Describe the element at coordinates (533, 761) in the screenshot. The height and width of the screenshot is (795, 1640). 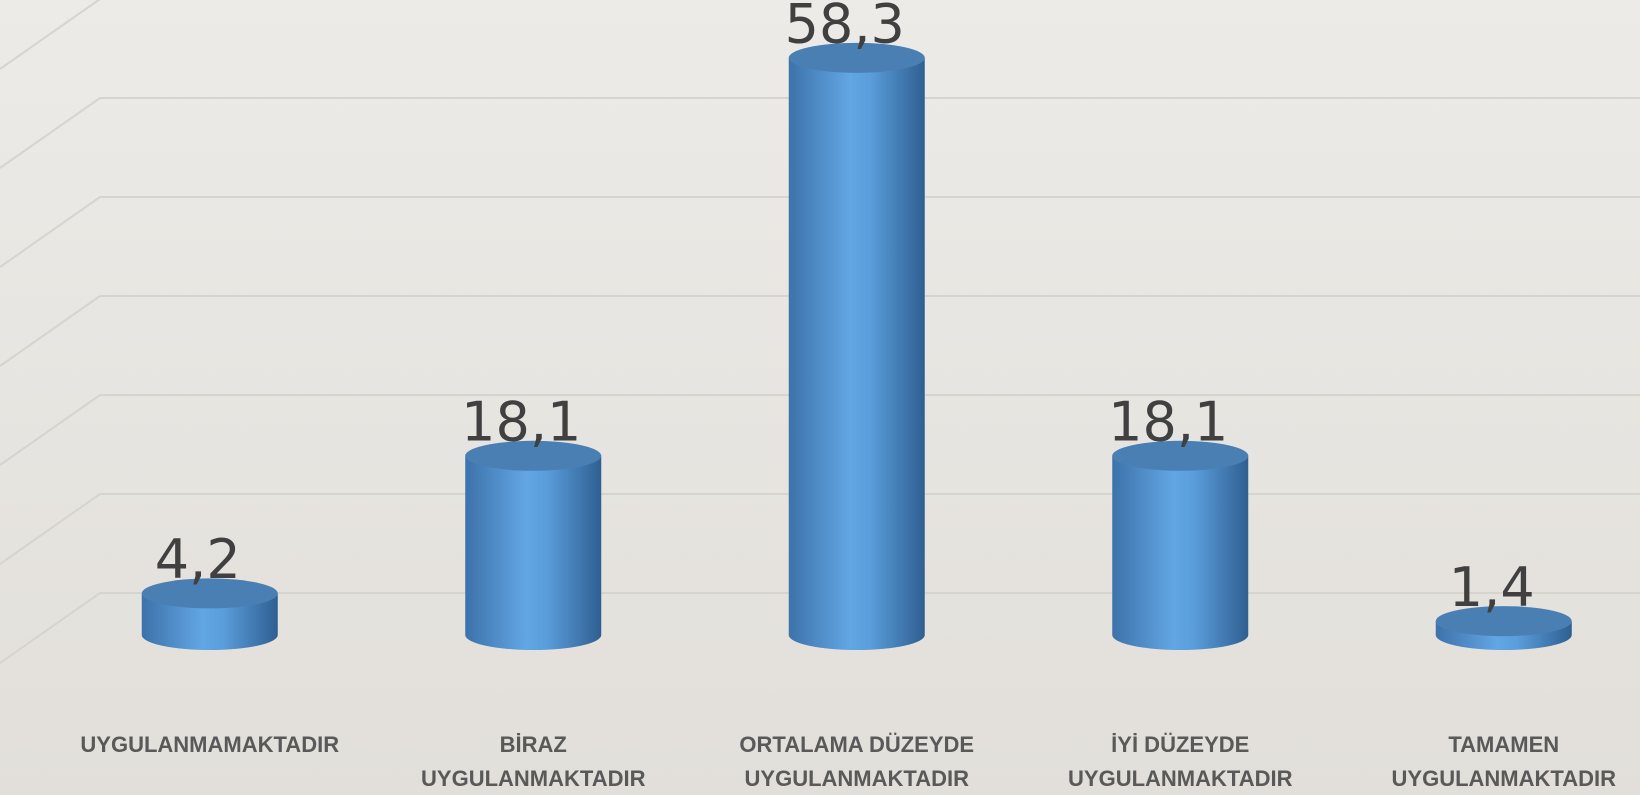
I see `x-tick-label: BİRAZ UYGULANMAKTADIR` at that location.